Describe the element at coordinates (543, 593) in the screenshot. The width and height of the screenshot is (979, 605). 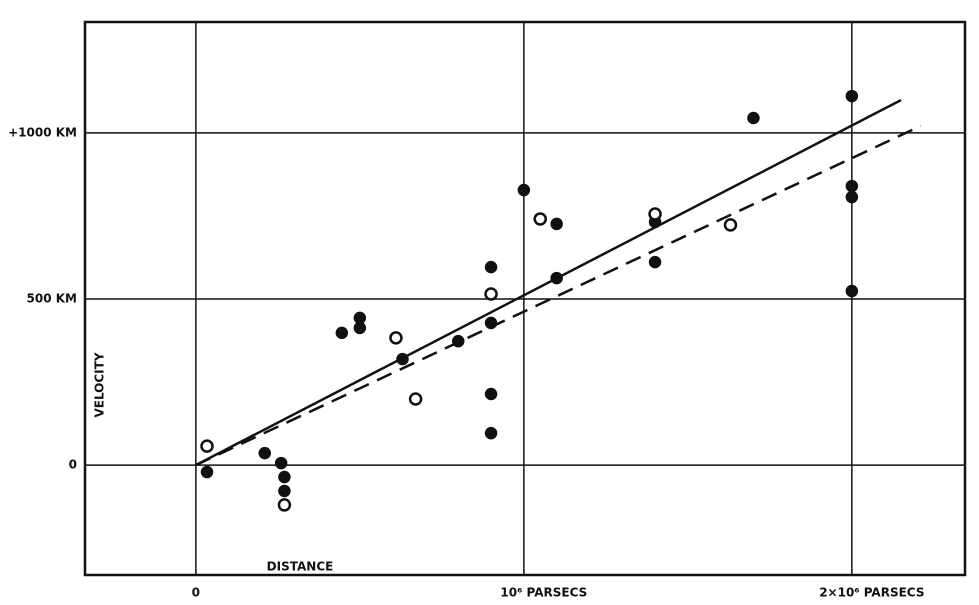
I see `x-tick-label: 10⁶ PARSECS` at that location.